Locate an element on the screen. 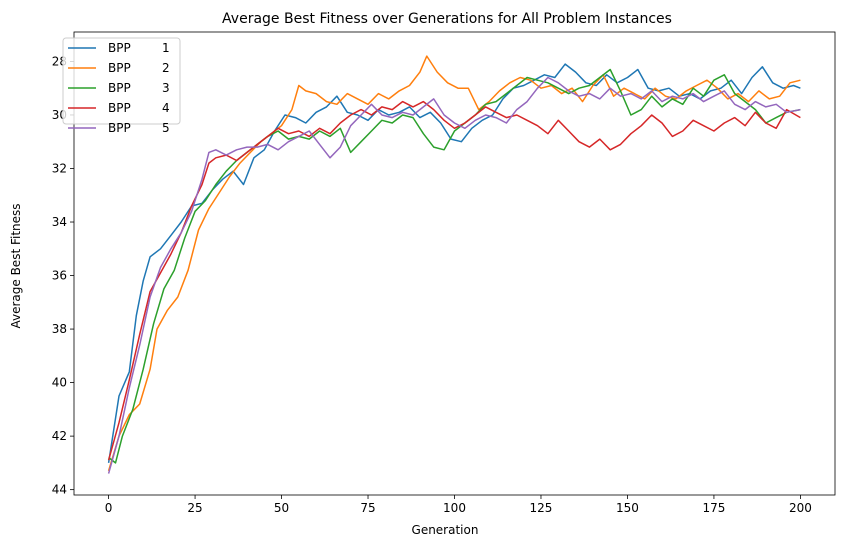 The width and height of the screenshot is (841, 547). legend-label-index: 3 is located at coordinates (166, 88).